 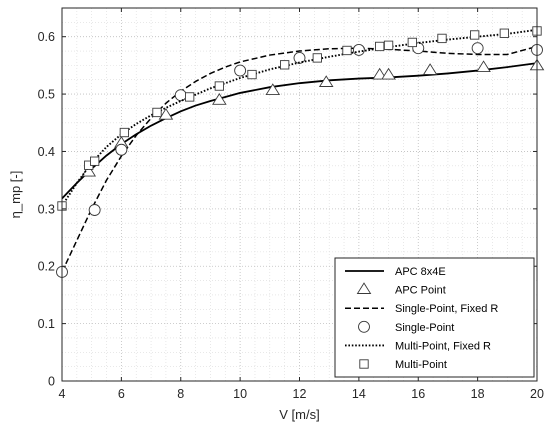 I want to click on legend-marker-square, so click(x=364, y=364).